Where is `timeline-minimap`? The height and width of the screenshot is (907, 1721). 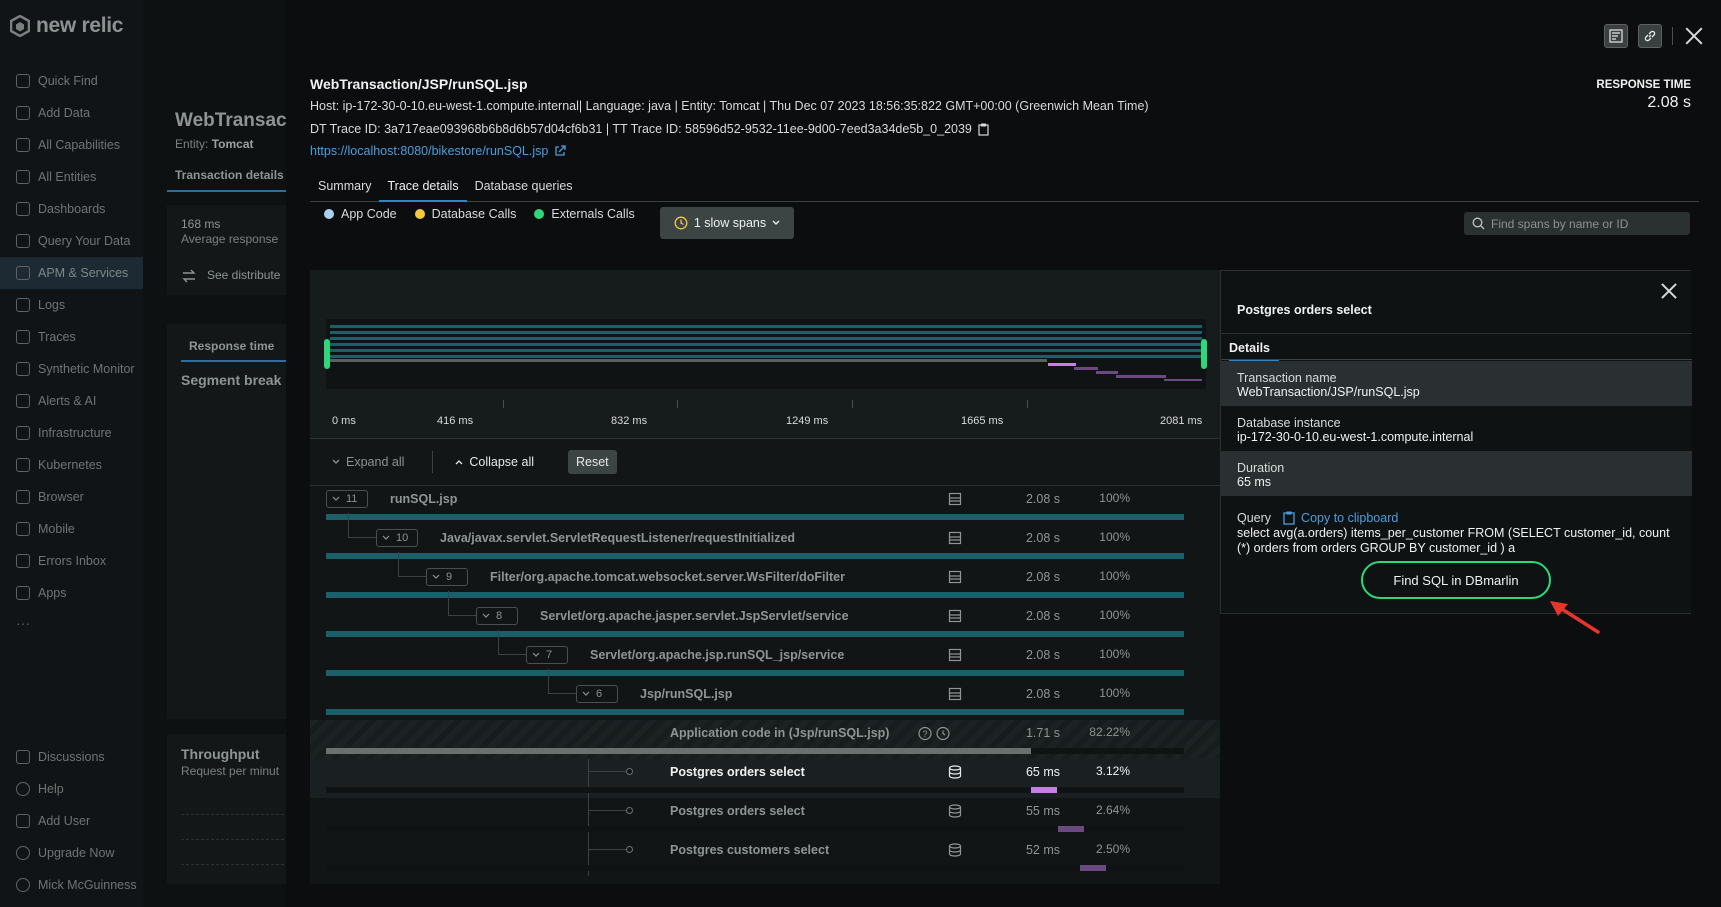 timeline-minimap is located at coordinates (765, 354).